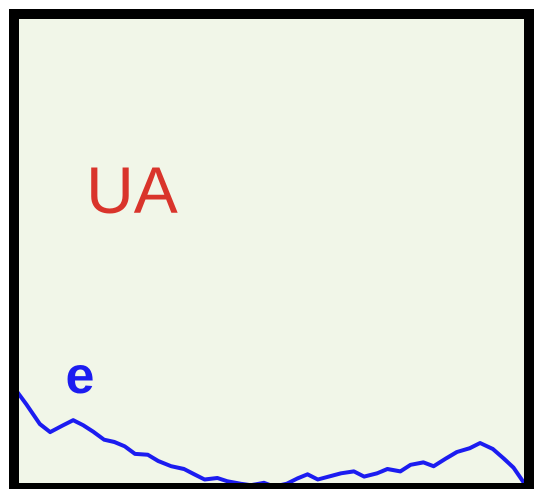  I want to click on annotation-group: UA e, so click(122, 279).